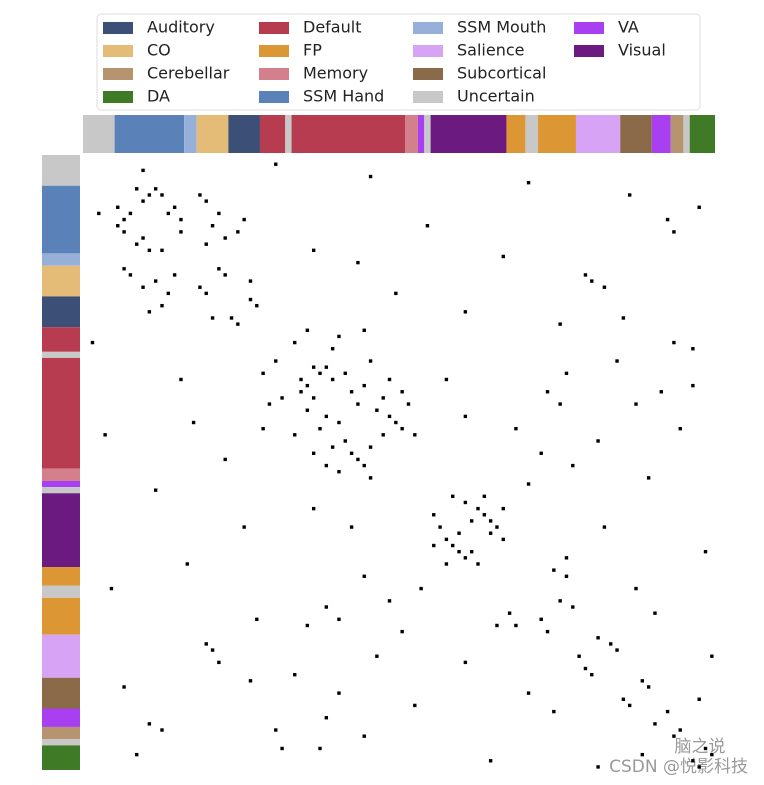 The width and height of the screenshot is (764, 785). What do you see at coordinates (642, 50) in the screenshot?
I see `legend-label: Visual` at bounding box center [642, 50].